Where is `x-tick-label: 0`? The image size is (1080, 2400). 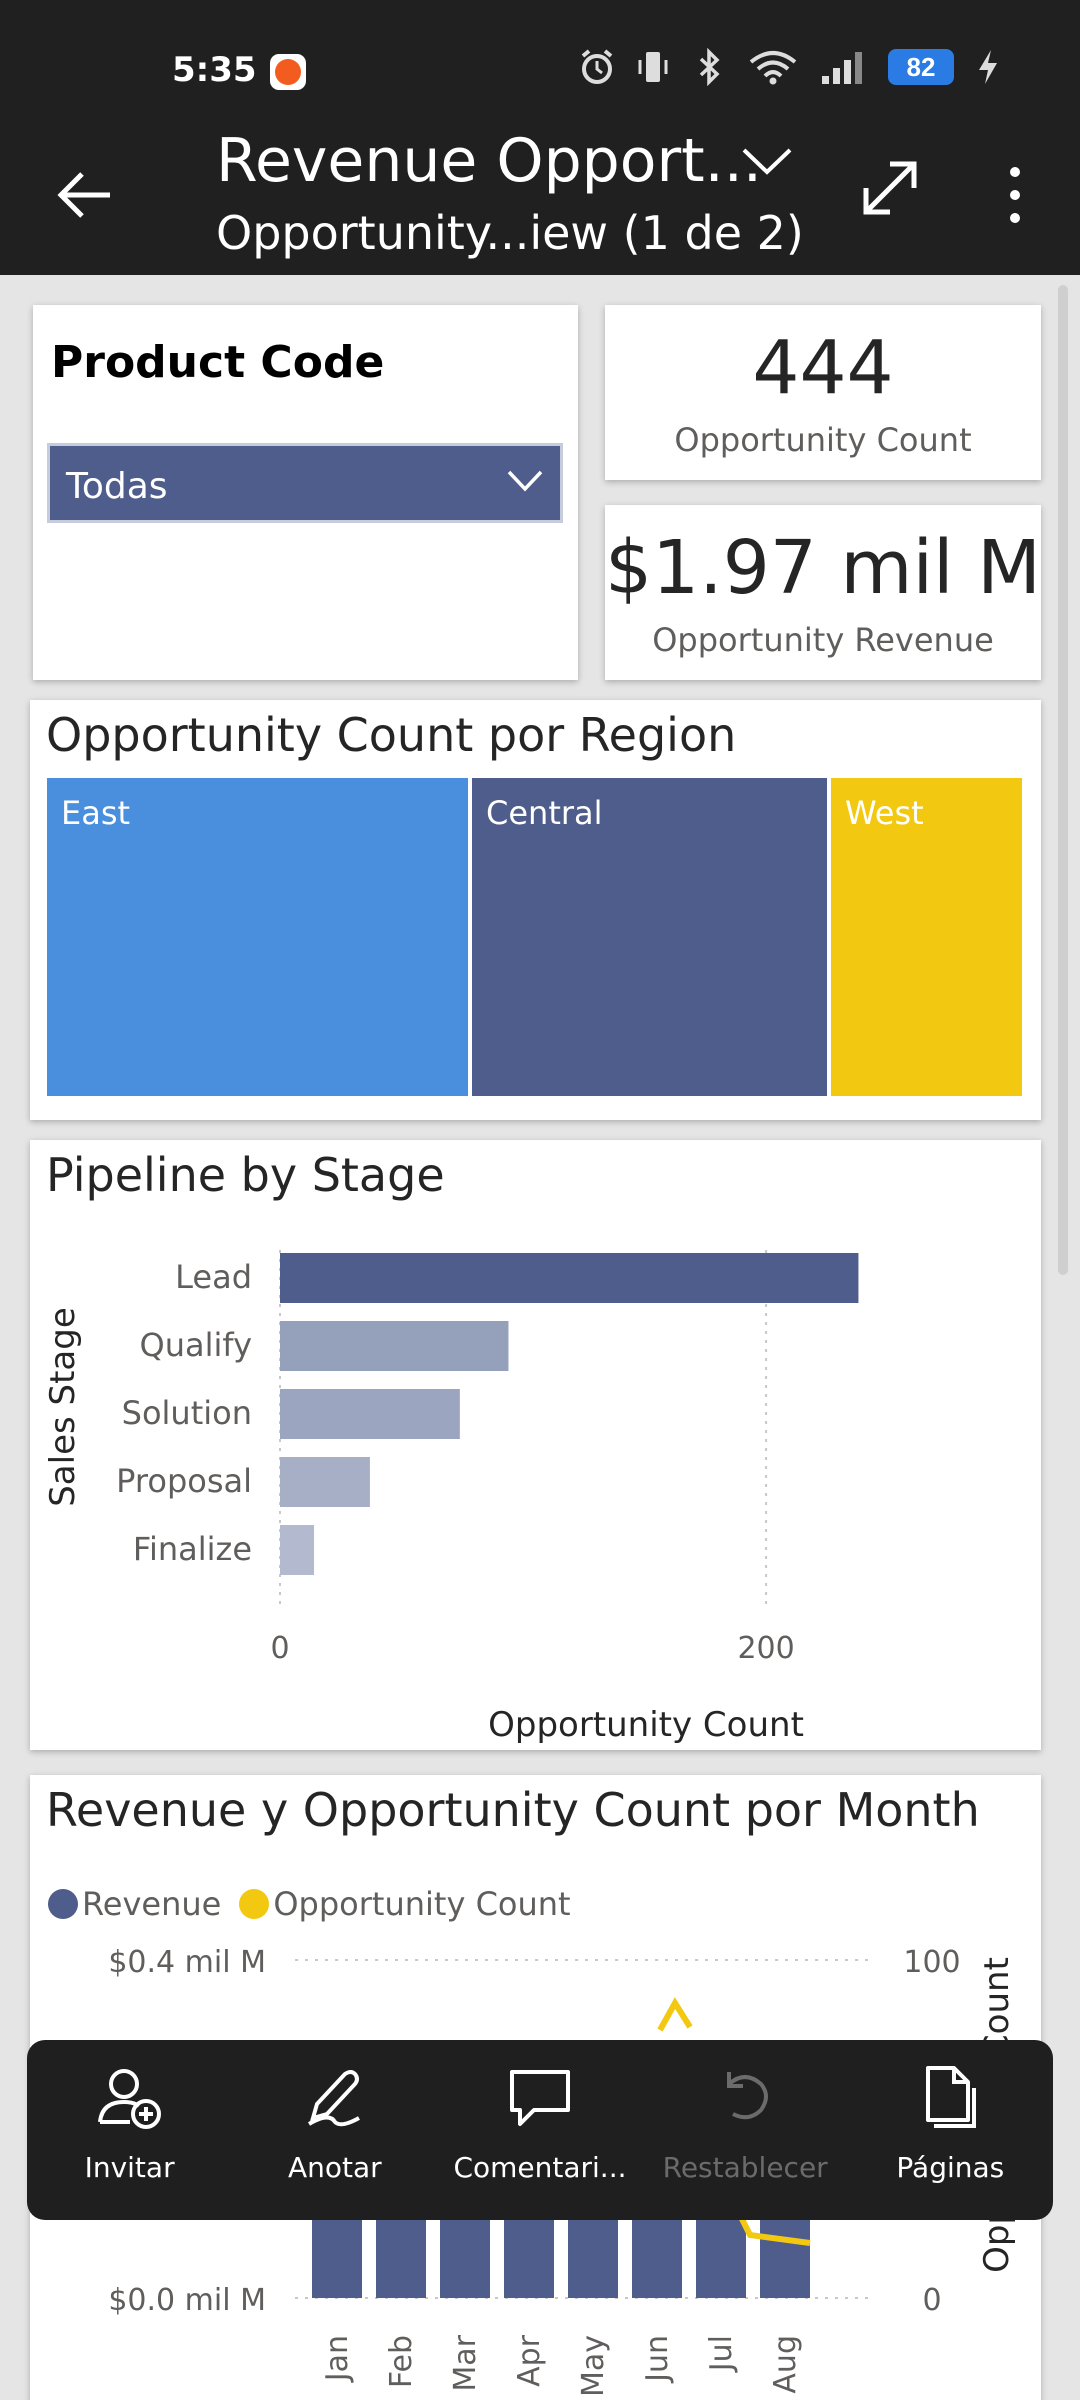
x-tick-label: 0 is located at coordinates (279, 1648).